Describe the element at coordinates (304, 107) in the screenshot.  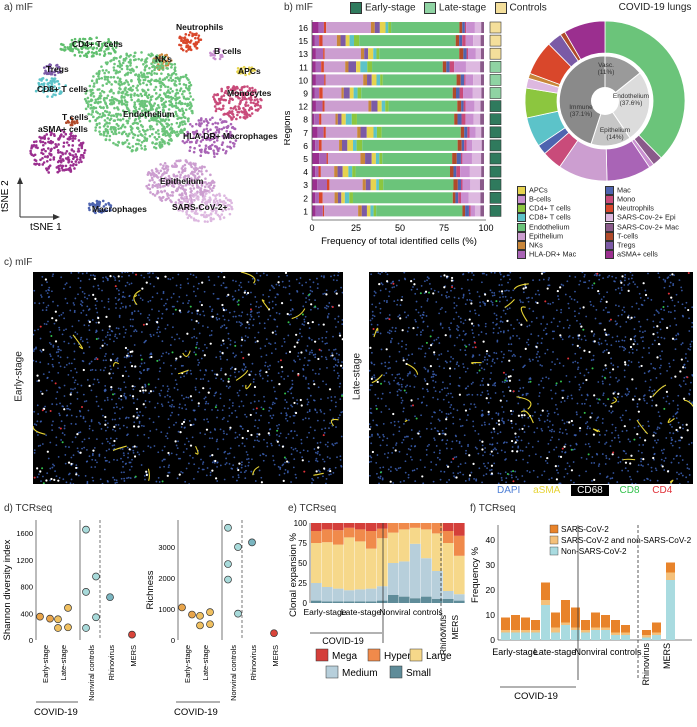
I see `region-label: 12` at that location.